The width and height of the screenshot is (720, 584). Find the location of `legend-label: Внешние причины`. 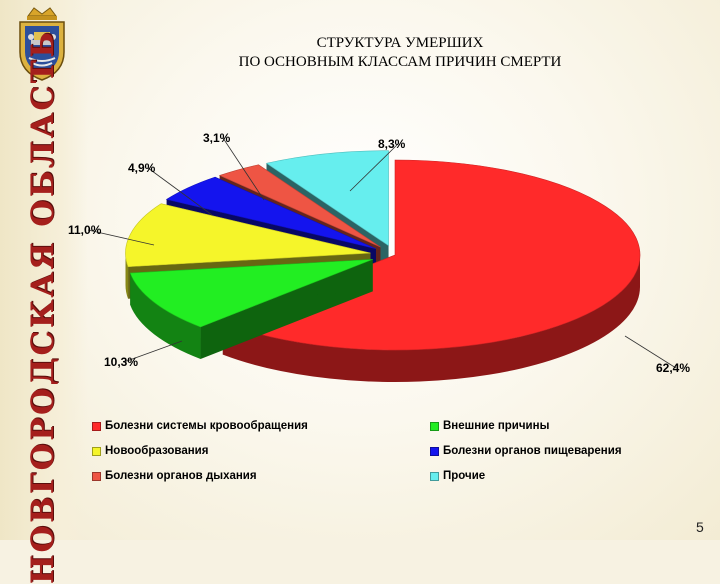

legend-label: Внешние причины is located at coordinates (496, 426).